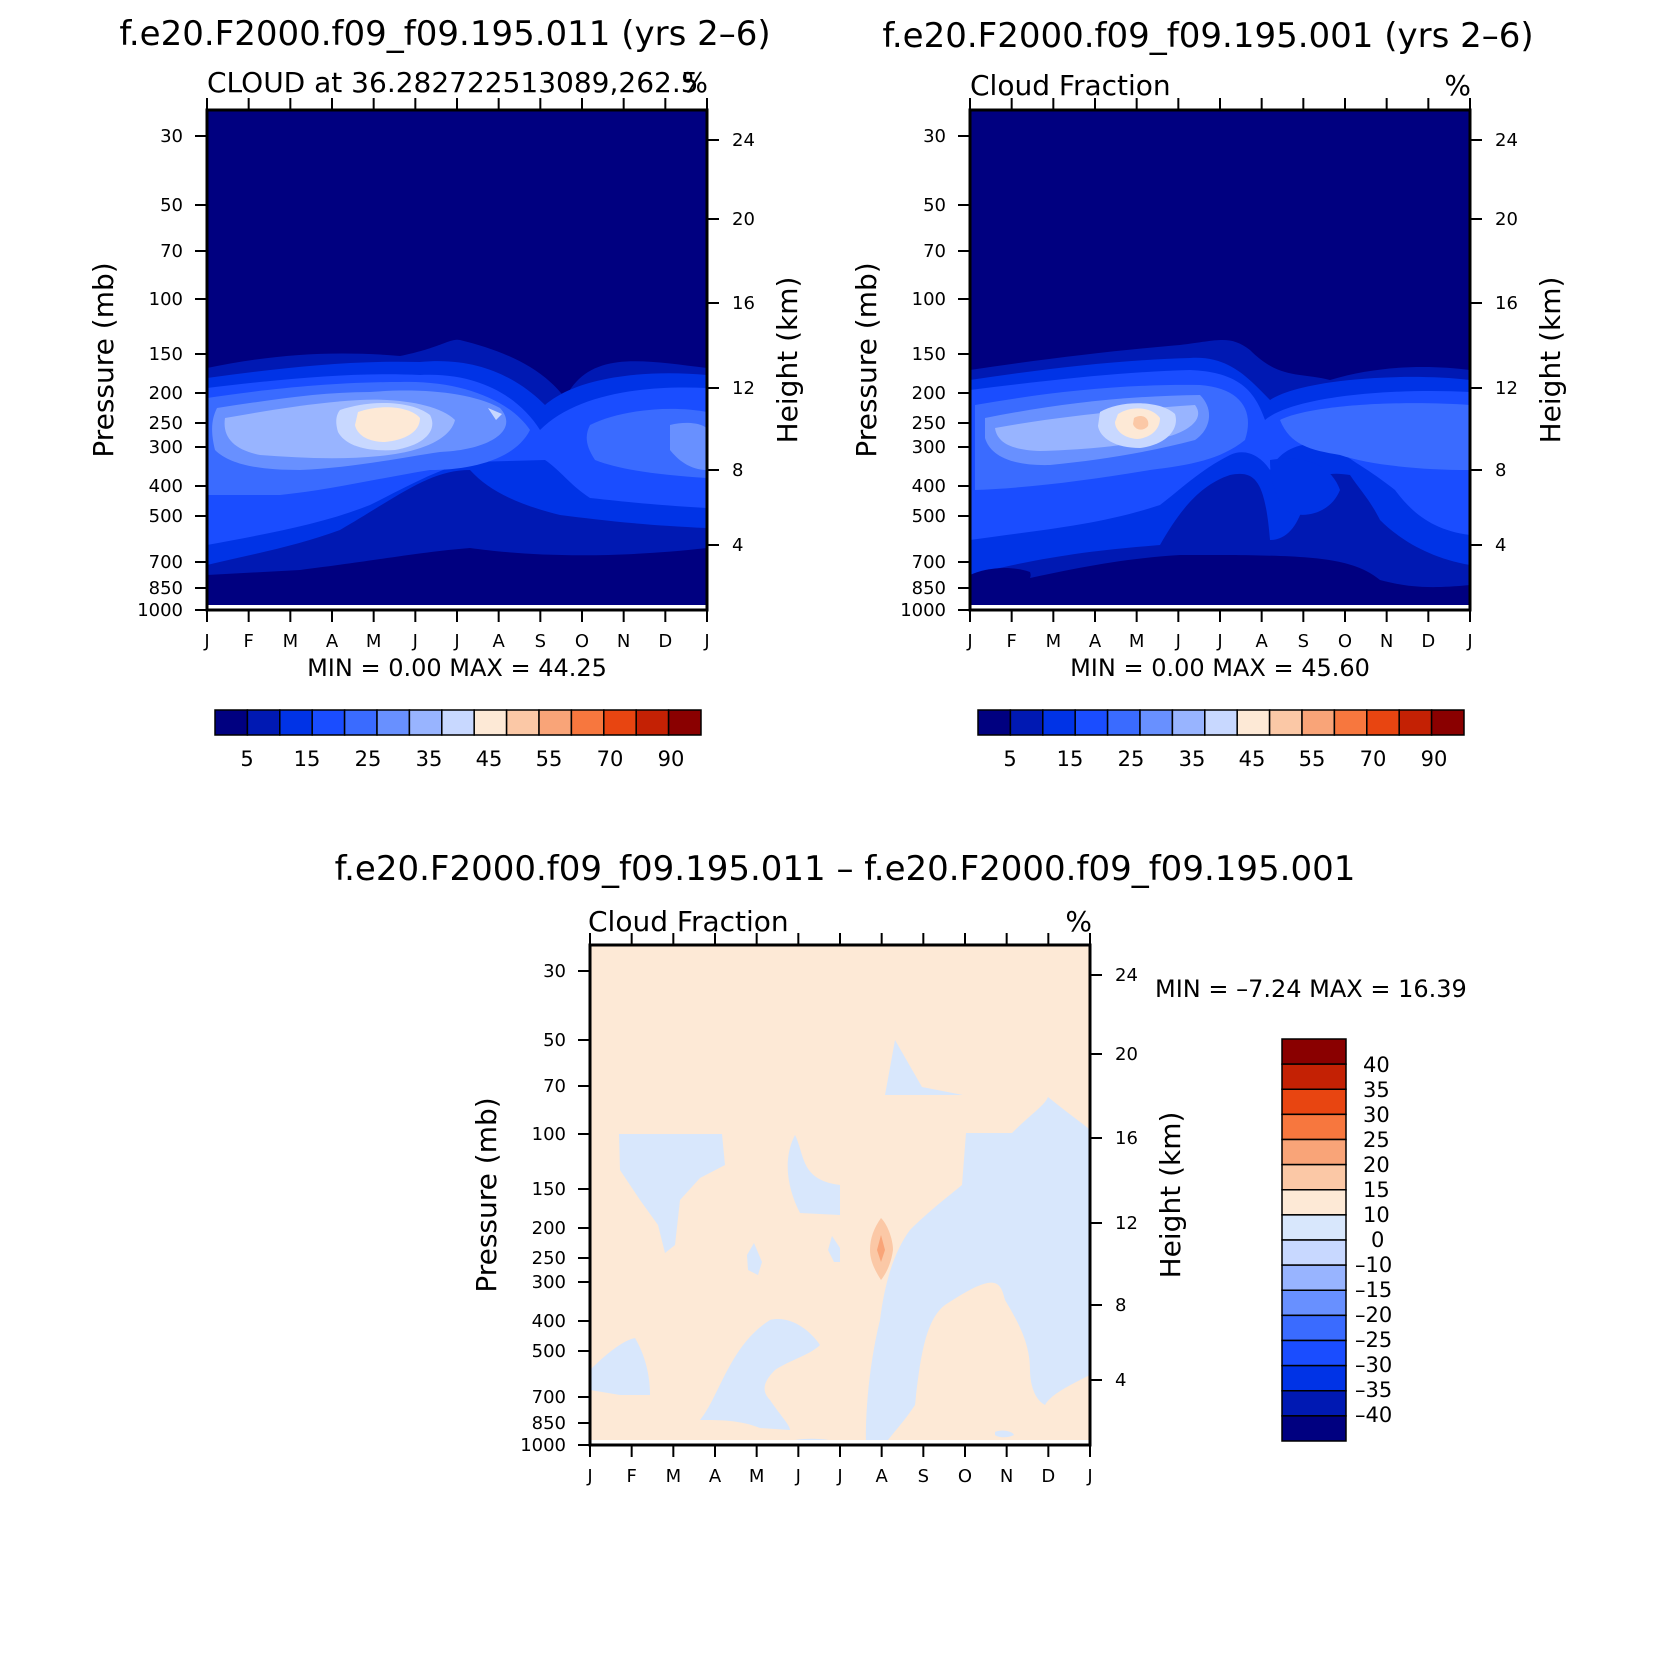 The width and height of the screenshot is (1669, 1669). Describe the element at coordinates (1373, 1340) in the screenshot. I see `colorbar-label: –25` at that location.